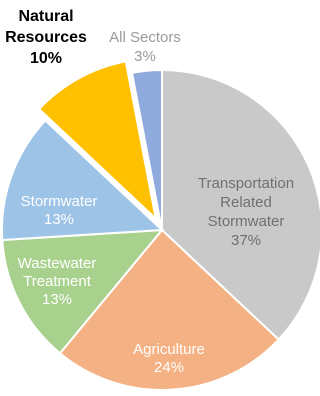  I want to click on slice-label-stormwater: Stormwater 13%, so click(59, 210).